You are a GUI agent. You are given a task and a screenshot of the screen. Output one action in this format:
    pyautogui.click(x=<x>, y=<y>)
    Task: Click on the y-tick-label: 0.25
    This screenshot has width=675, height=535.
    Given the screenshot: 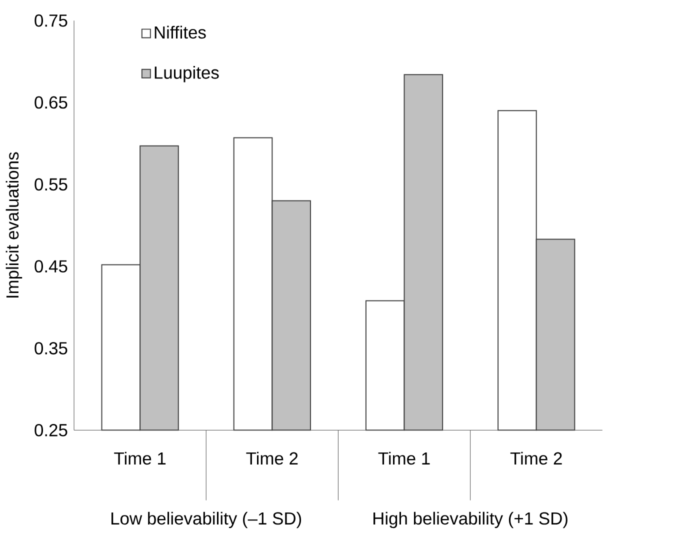 What is the action you would take?
    pyautogui.click(x=51, y=430)
    